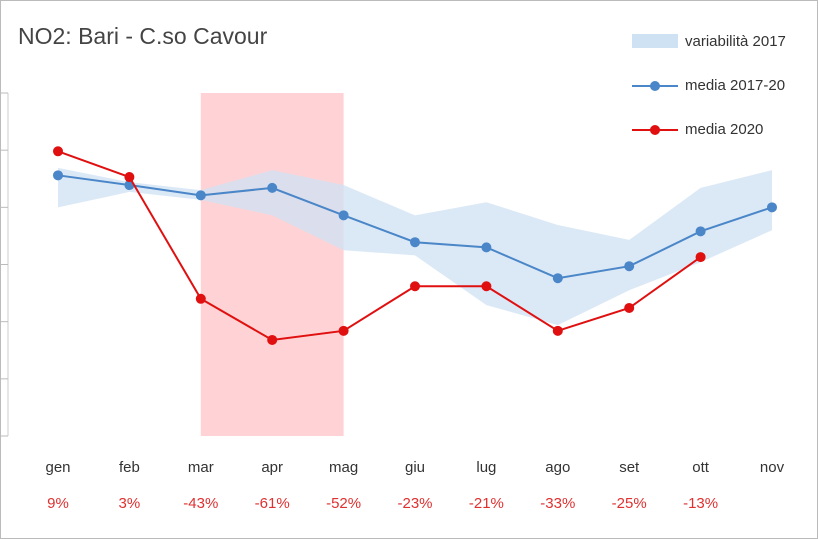 The width and height of the screenshot is (818, 539). Describe the element at coordinates (700, 503) in the screenshot. I see `change-label: -13%` at that location.